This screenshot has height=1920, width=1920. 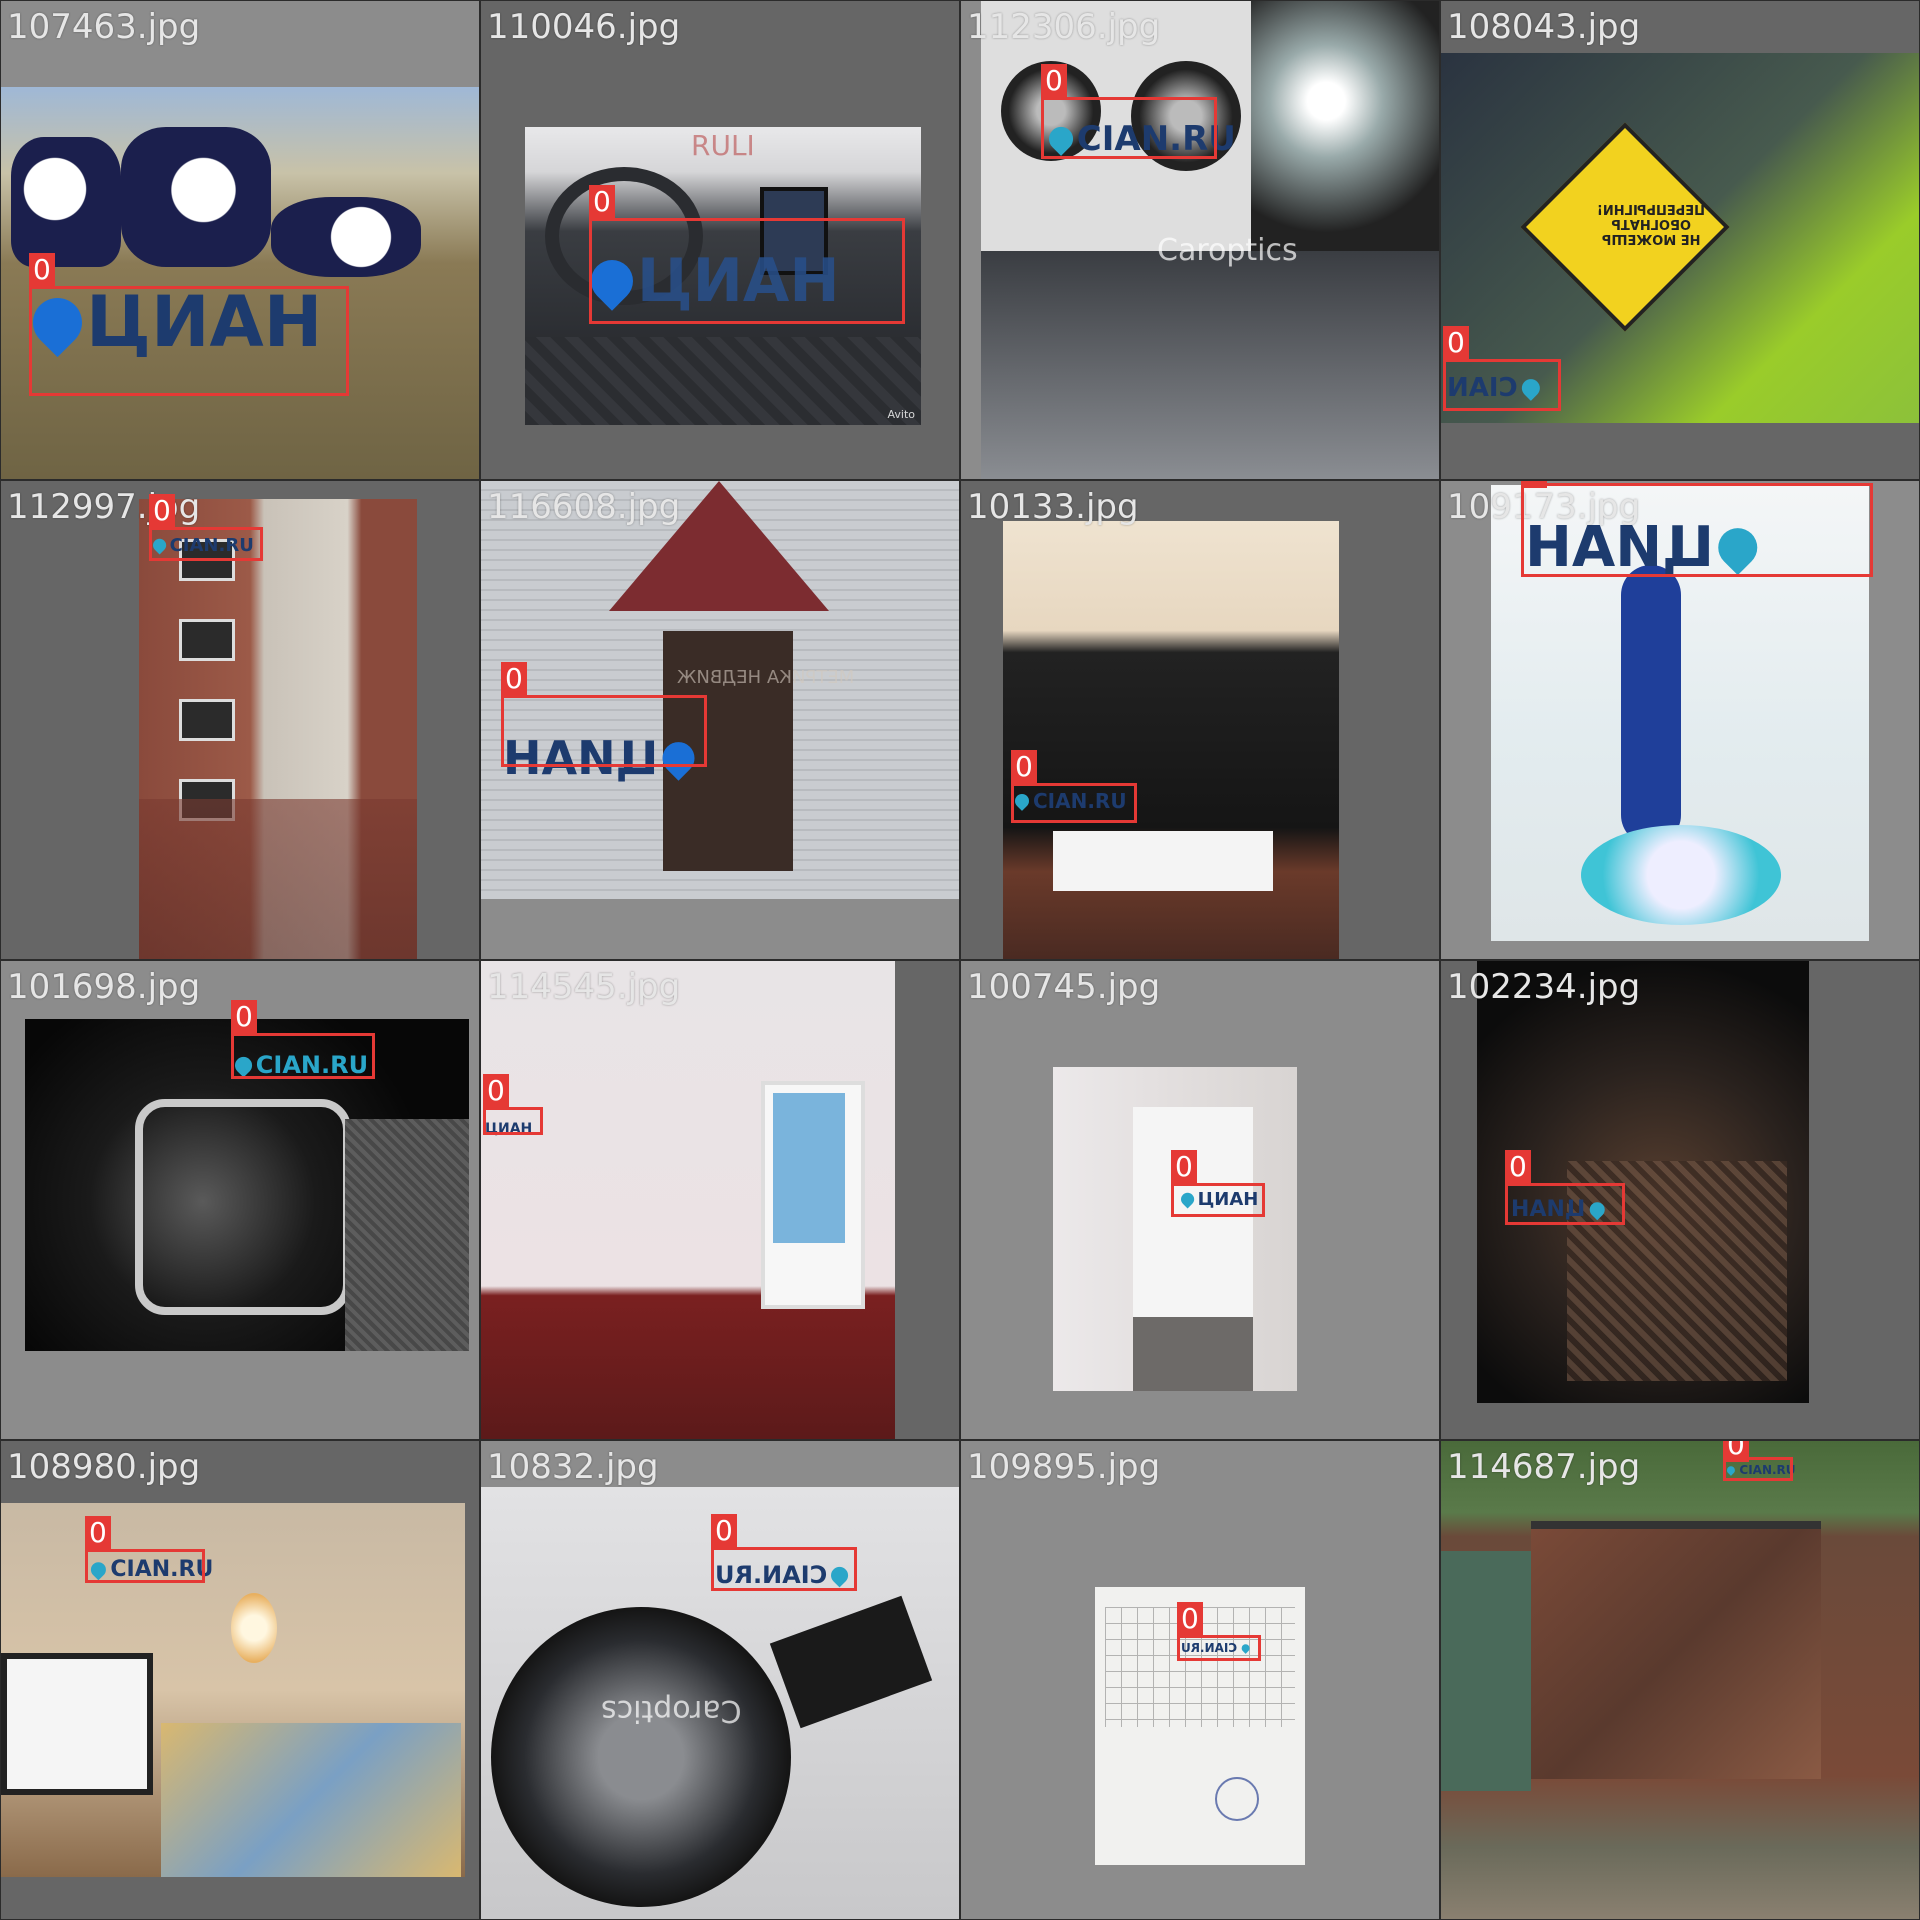 I want to click on filename-label: 116608.jpg, so click(x=584, y=507).